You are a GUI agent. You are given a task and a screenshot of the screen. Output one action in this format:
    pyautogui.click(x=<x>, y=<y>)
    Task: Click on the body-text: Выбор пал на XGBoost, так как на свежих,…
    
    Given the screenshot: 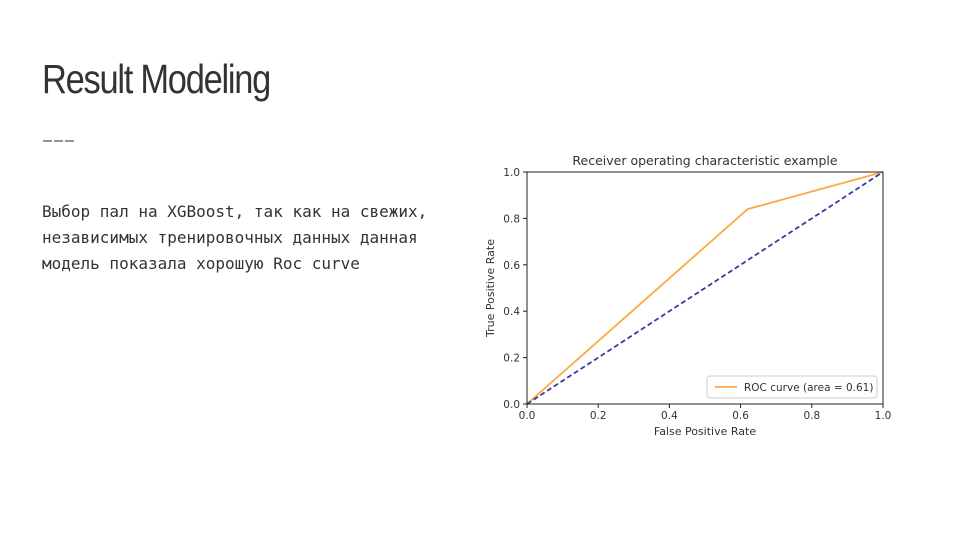 What is the action you would take?
    pyautogui.click(x=235, y=237)
    